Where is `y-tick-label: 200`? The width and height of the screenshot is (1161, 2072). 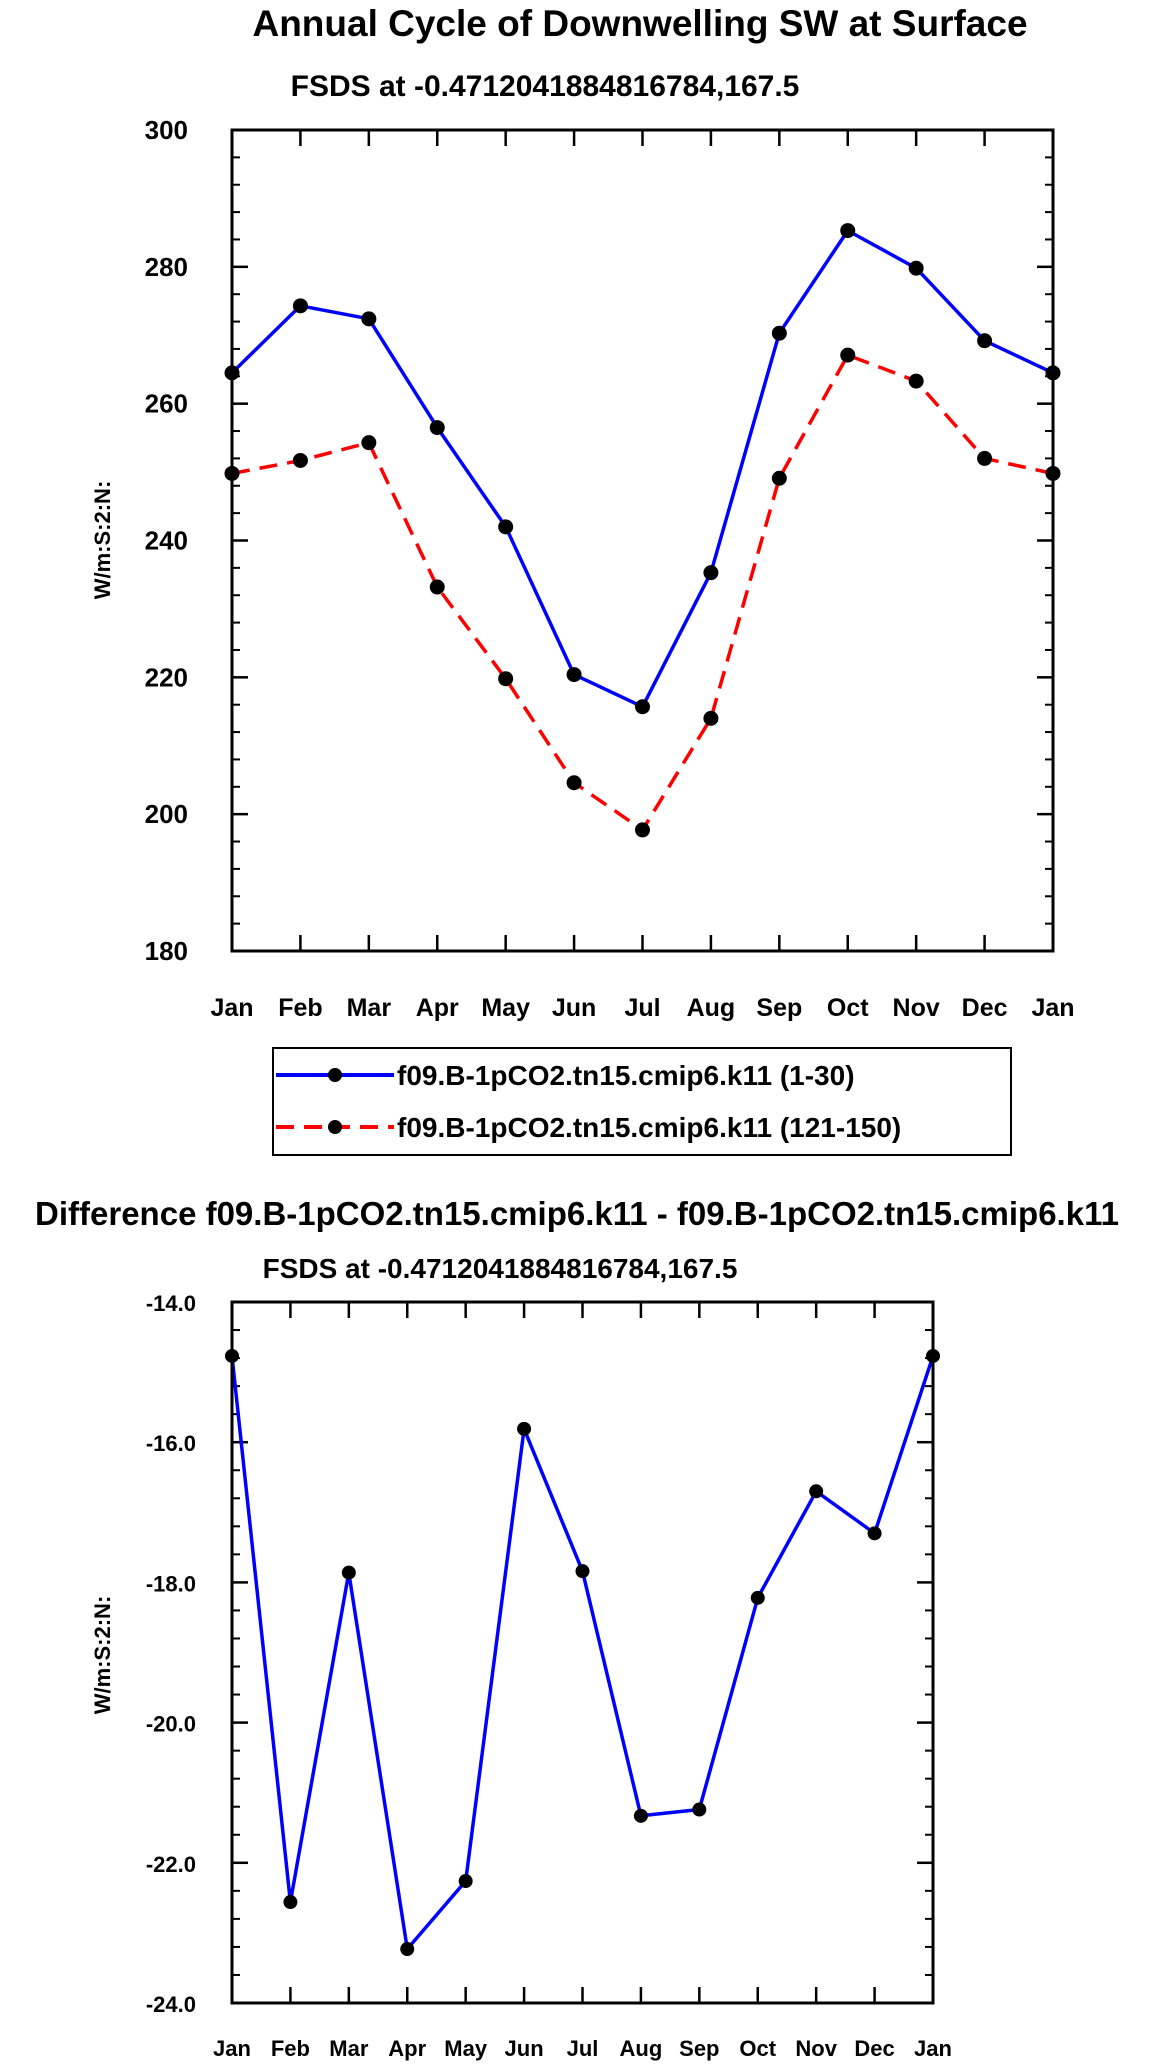
y-tick-label: 200 is located at coordinates (166, 814).